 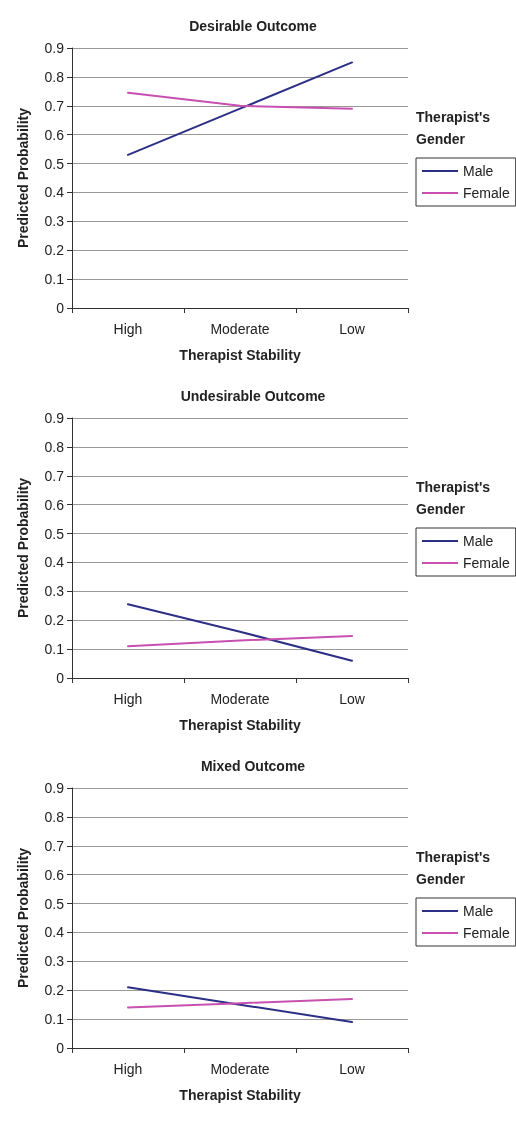 What do you see at coordinates (253, 396) in the screenshot?
I see `chart-title: Undesirable Outcome` at bounding box center [253, 396].